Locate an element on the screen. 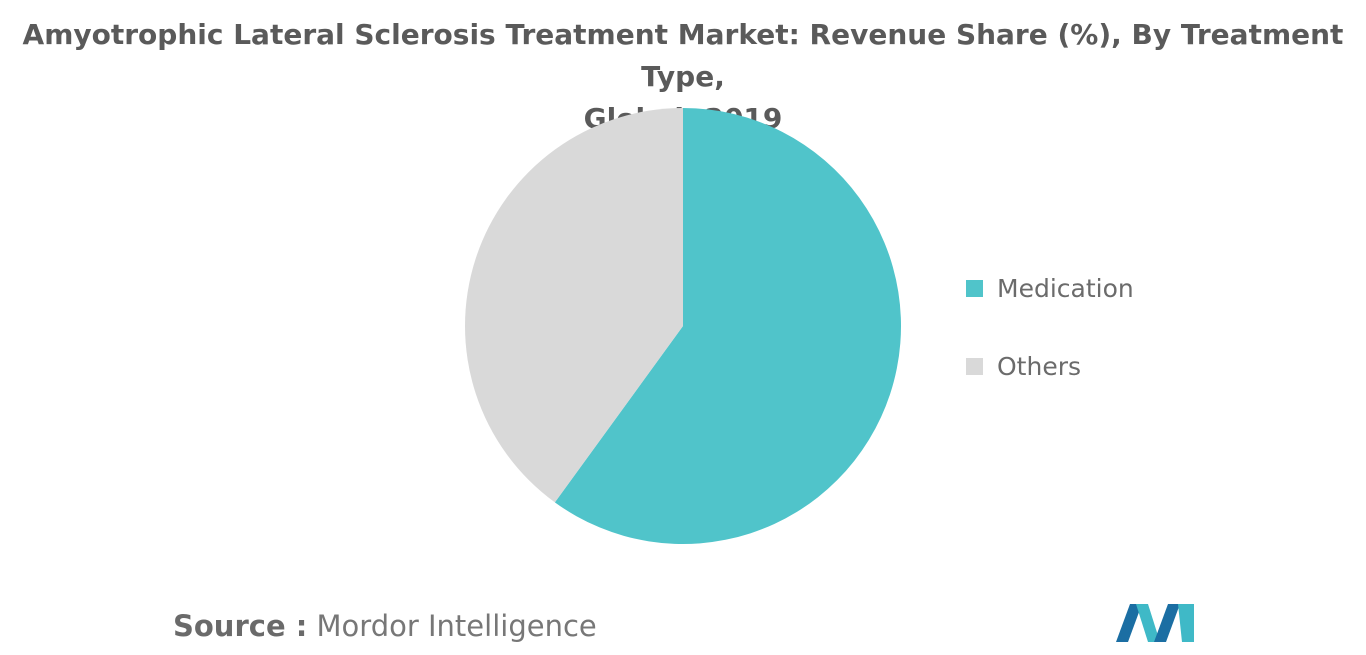 The height and width of the screenshot is (655, 1366). legend-item-medication: Medication is located at coordinates (1050, 288).